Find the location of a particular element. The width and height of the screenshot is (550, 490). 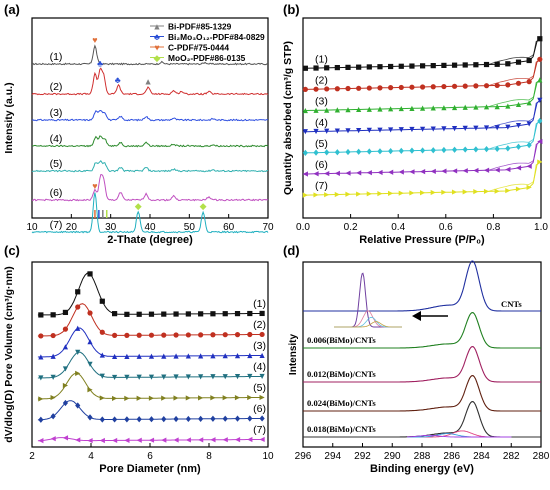

xrd-legend-label: Bi₂Mo₃O₁₂-PDF#84-0829 is located at coordinates (216, 37).